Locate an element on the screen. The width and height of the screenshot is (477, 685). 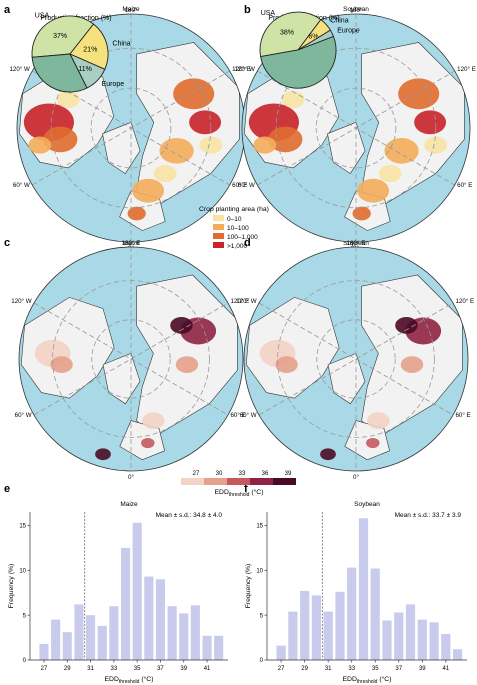
map-label-right-bottom-d: 60° E is located at coordinates (462, 415).